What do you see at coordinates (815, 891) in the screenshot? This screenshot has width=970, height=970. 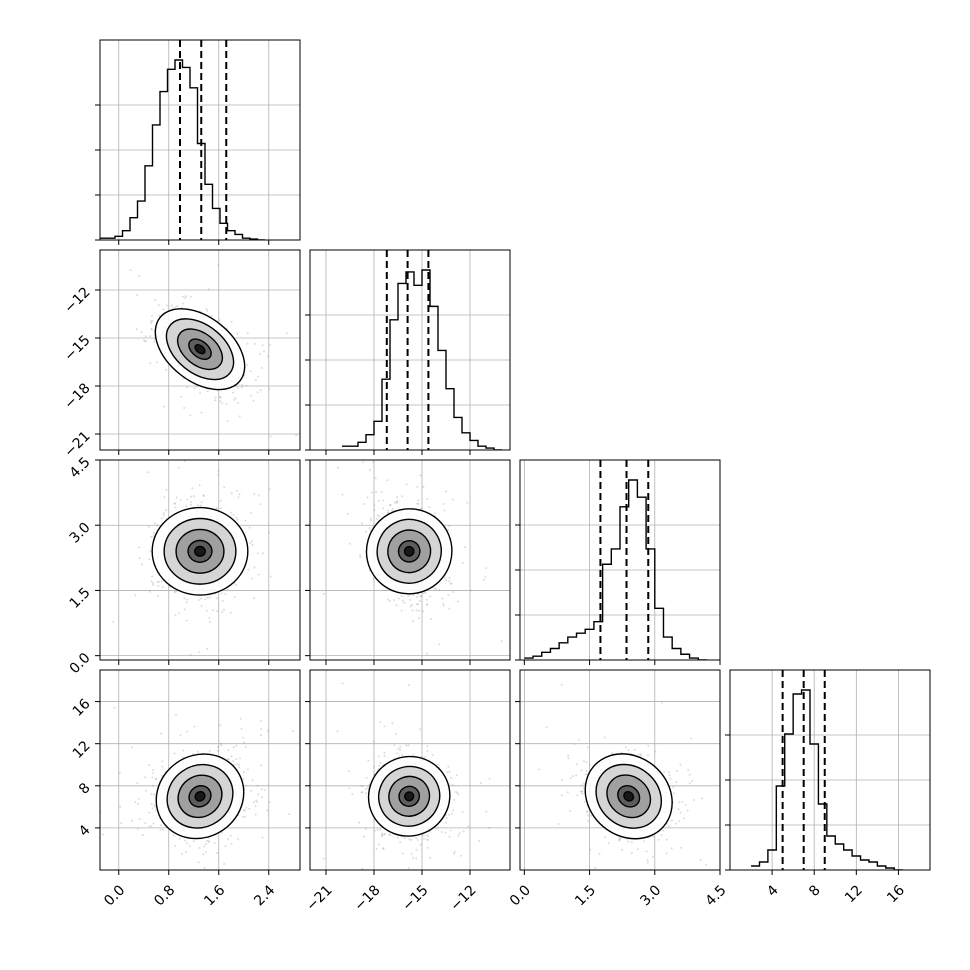 I see `x-tick-label: 8` at bounding box center [815, 891].